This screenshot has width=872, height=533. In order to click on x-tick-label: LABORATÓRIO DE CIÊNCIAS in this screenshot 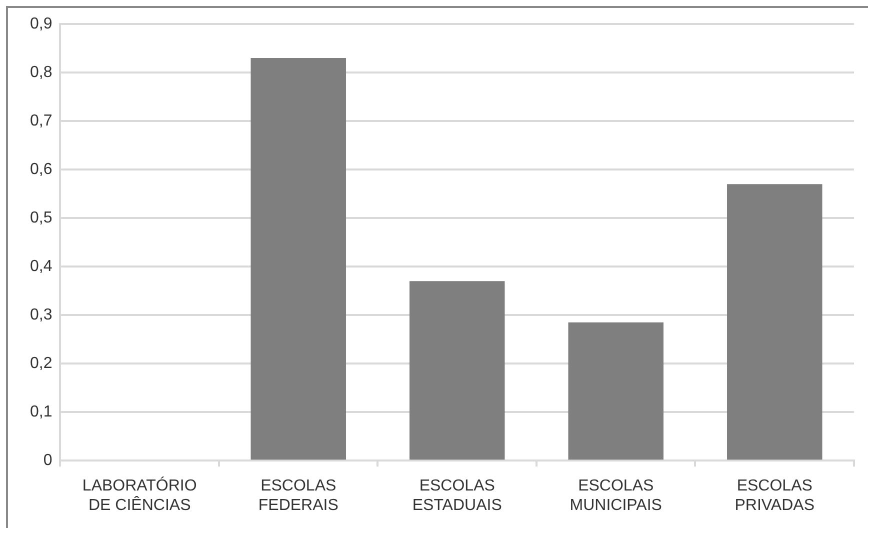, I will do `click(139, 495)`.